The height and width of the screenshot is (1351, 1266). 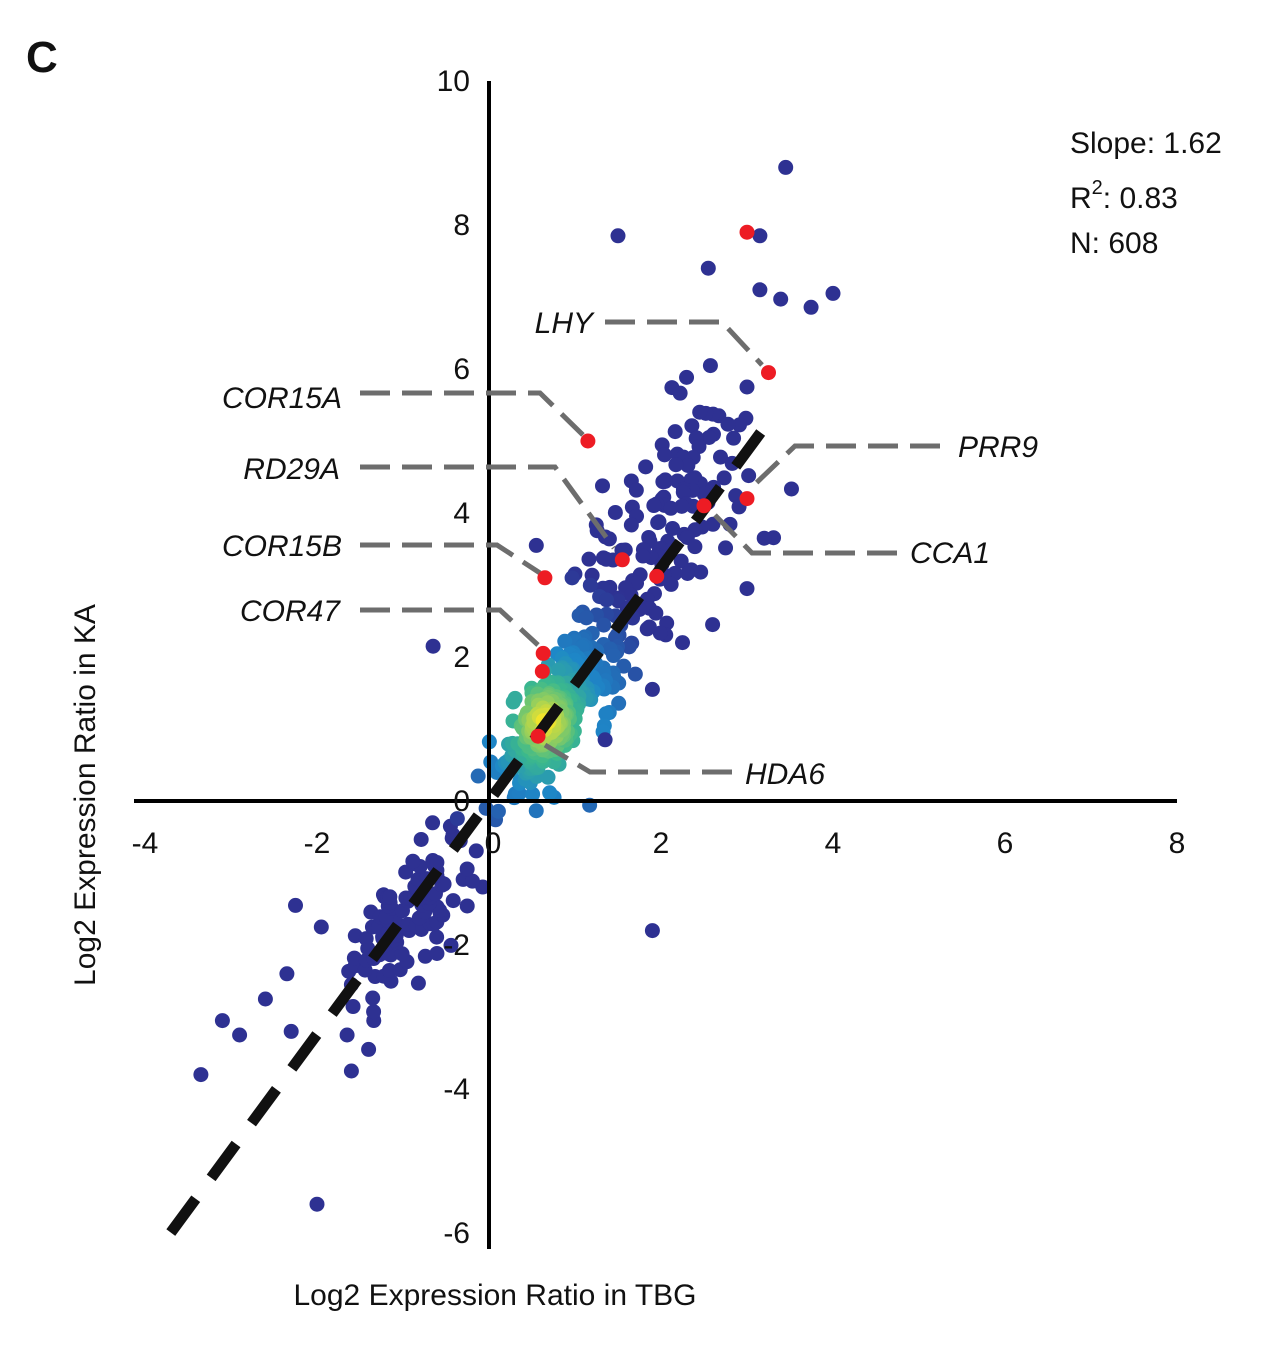 I want to click on n-stat: N: 608, so click(x=1114, y=243).